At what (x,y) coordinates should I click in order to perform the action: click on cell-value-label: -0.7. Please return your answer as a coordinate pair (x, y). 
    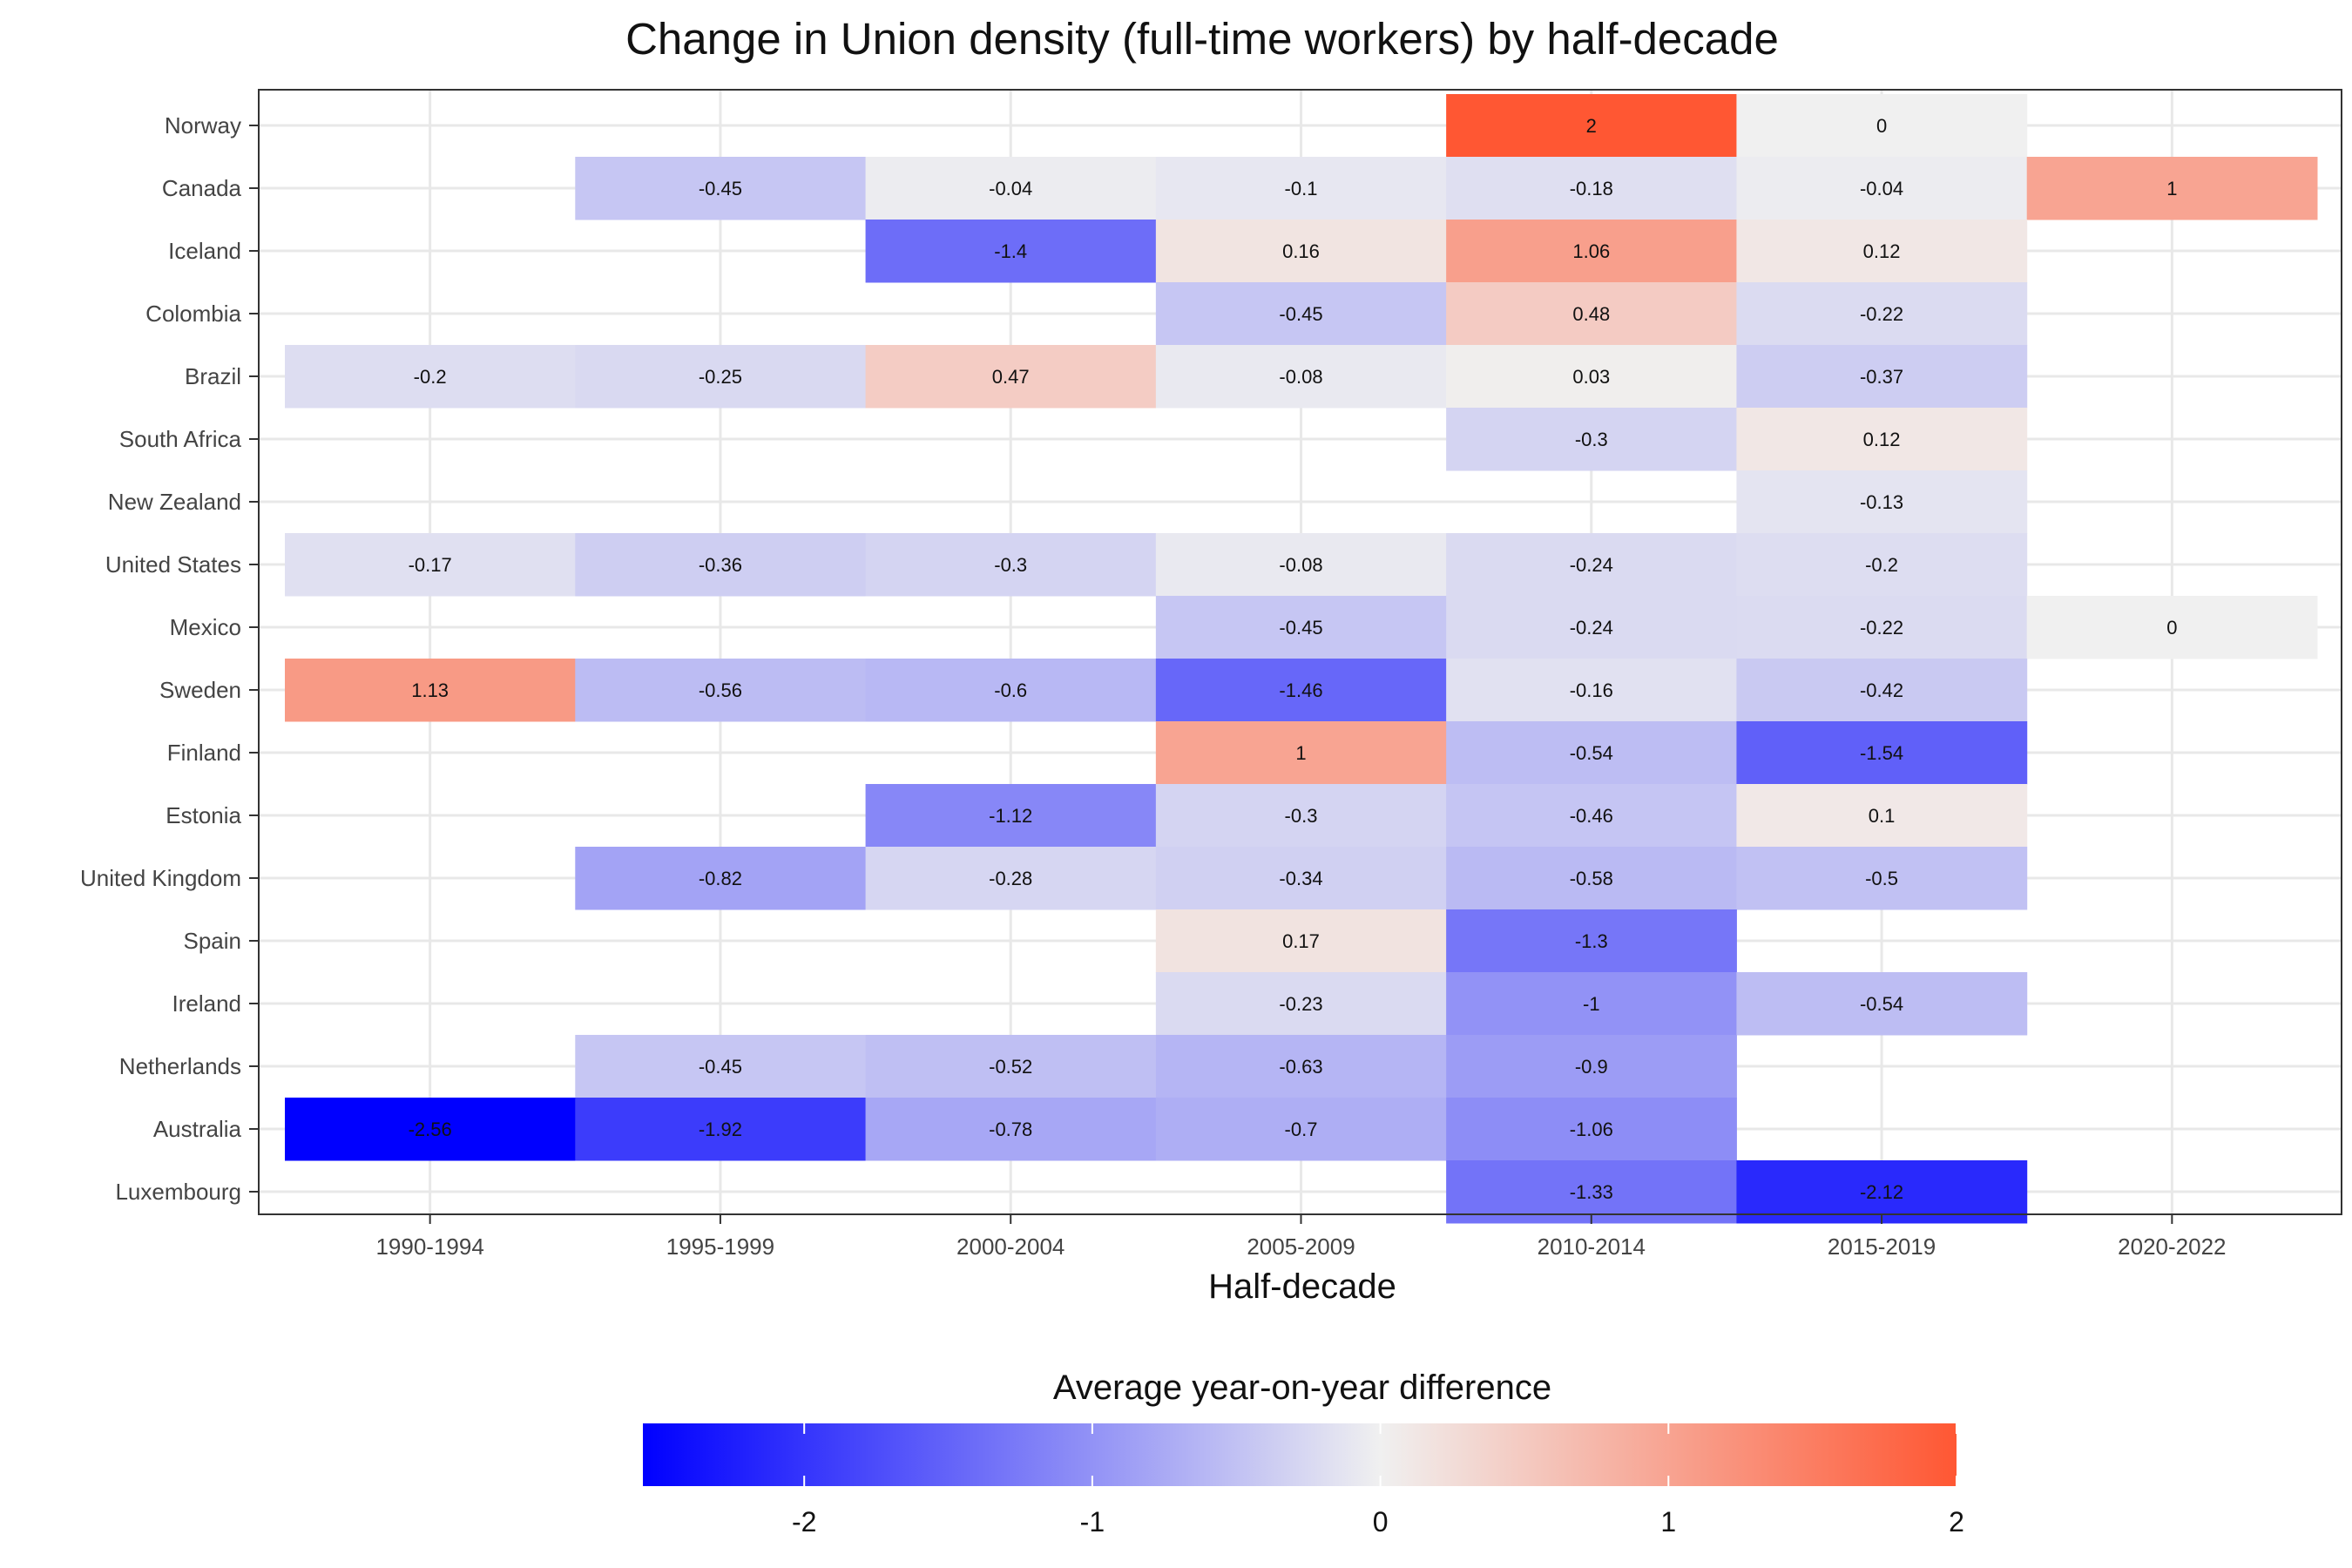
    Looking at the image, I should click on (1301, 1129).